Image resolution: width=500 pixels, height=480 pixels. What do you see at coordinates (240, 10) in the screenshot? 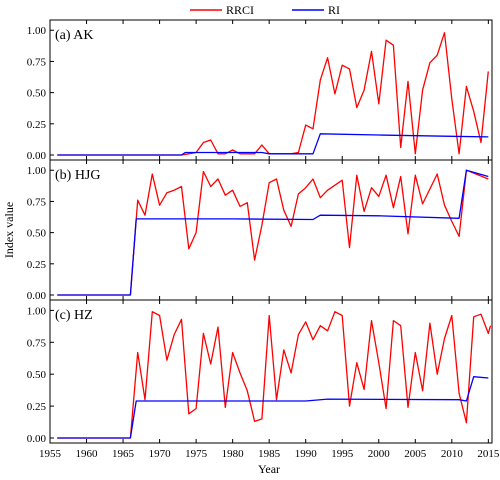
I see `legend-rrci-label: RRCI` at bounding box center [240, 10].